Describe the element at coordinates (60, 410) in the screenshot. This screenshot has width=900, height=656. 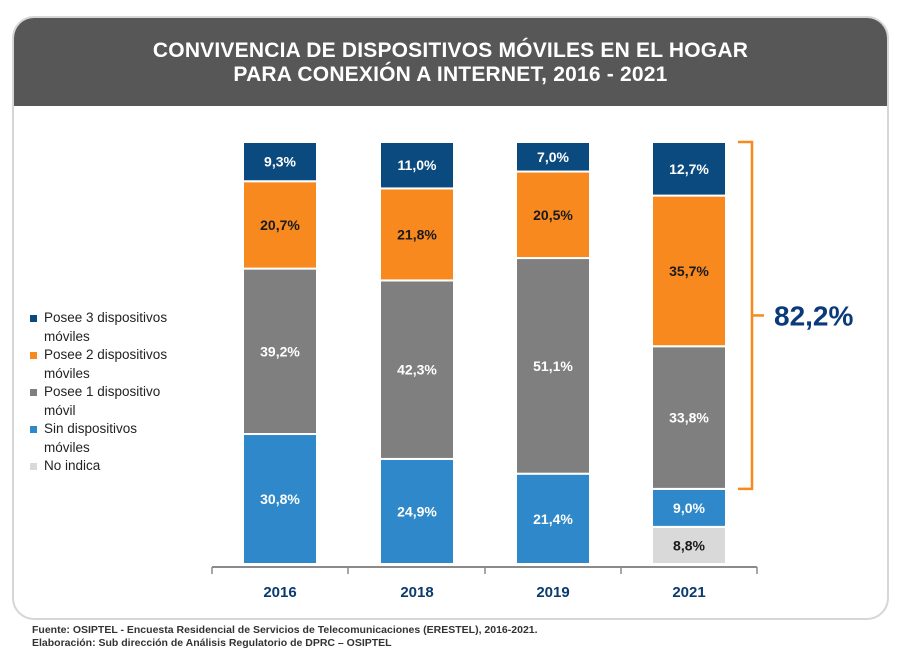
I see `legend-label: móvil` at that location.